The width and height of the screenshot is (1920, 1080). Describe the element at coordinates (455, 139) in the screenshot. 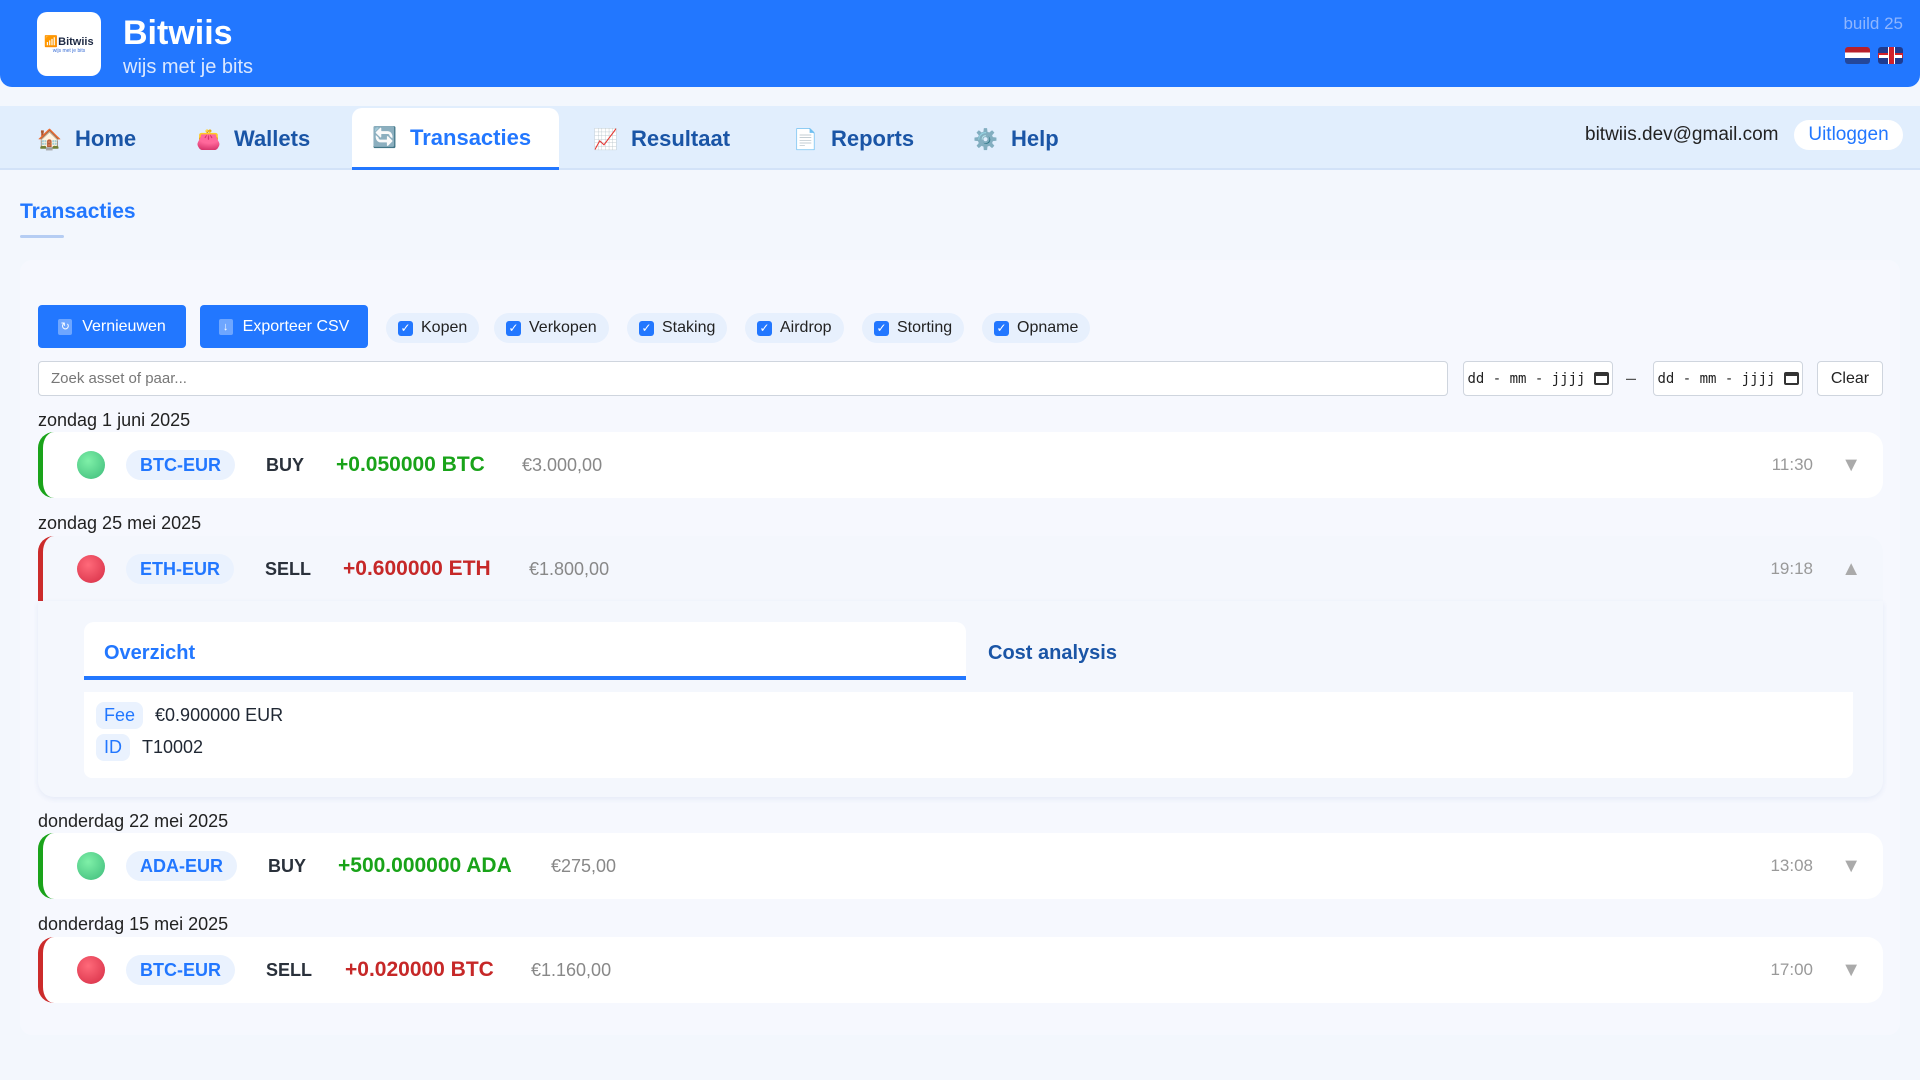

I see `tab-transacties: 🔄 Transacties` at that location.